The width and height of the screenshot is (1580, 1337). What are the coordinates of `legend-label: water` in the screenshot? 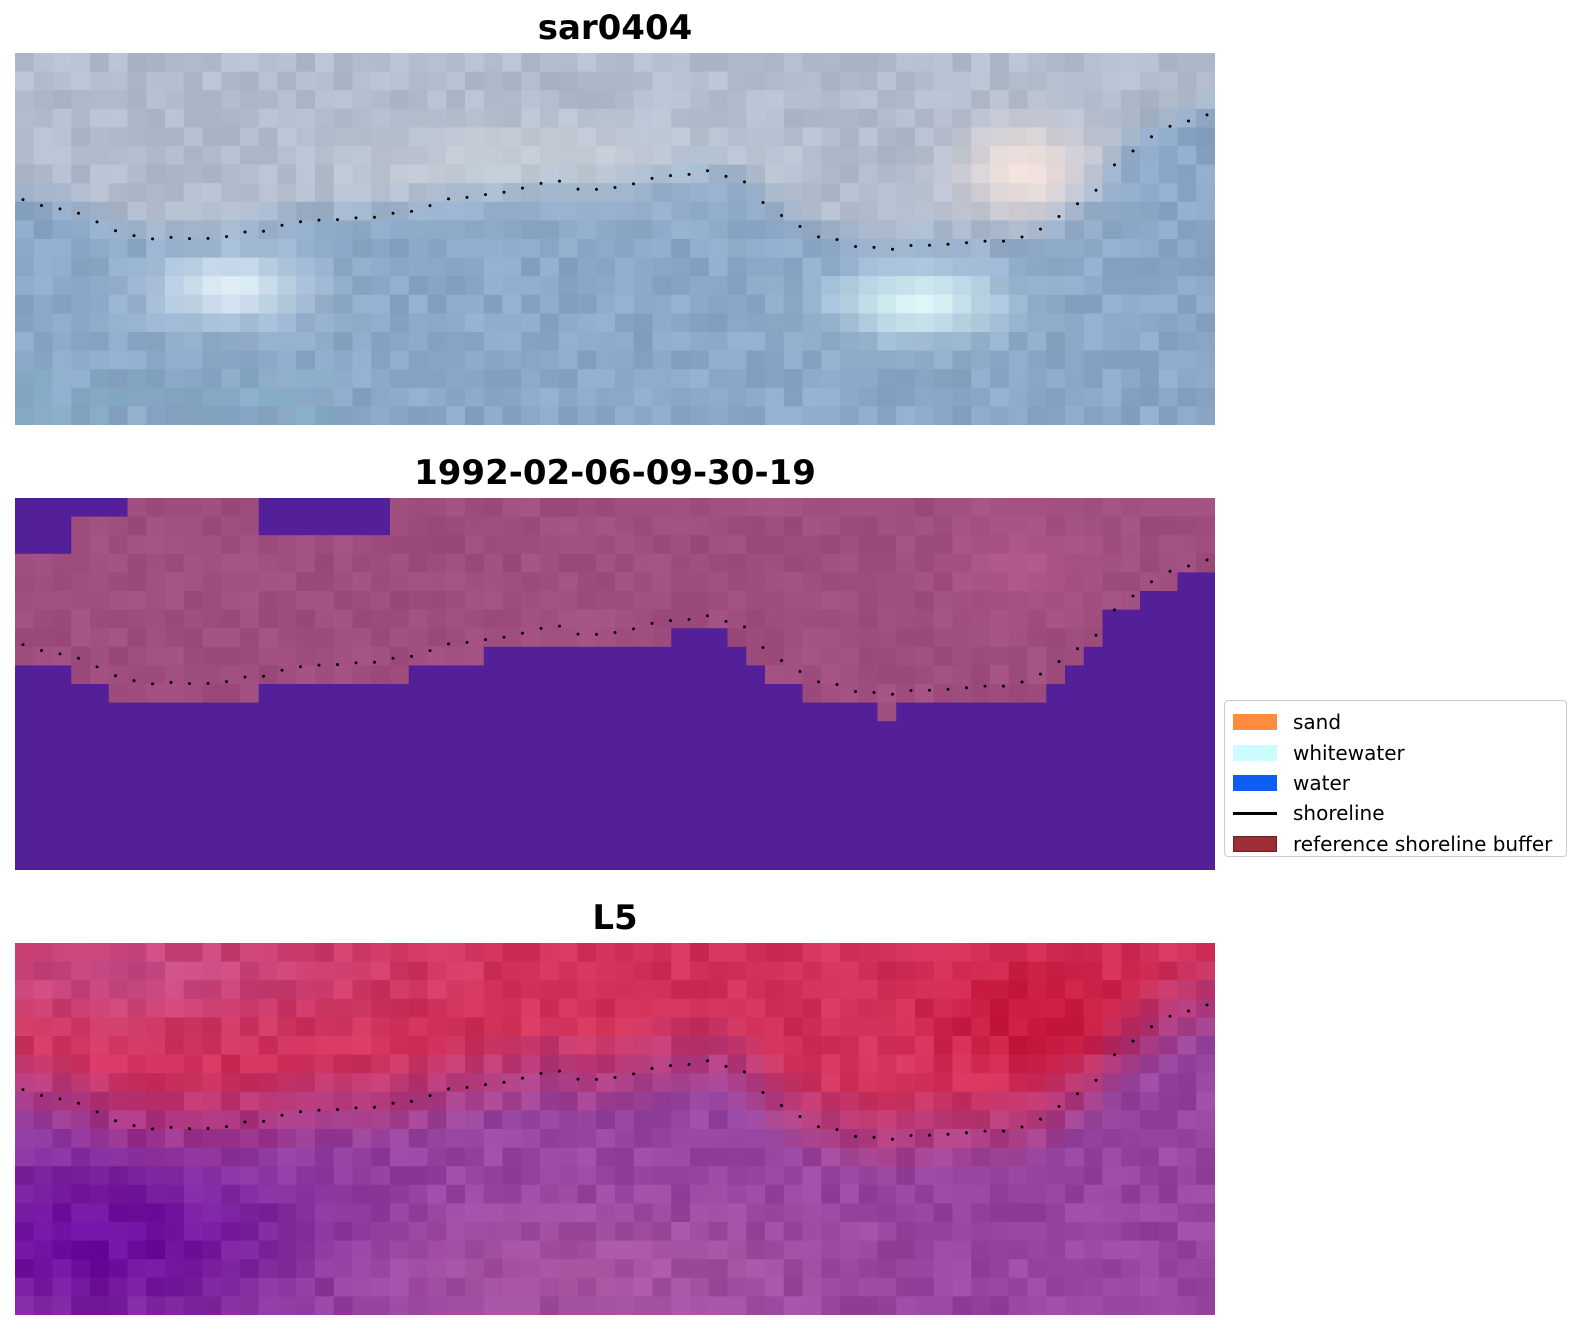 It's located at (1321, 782).